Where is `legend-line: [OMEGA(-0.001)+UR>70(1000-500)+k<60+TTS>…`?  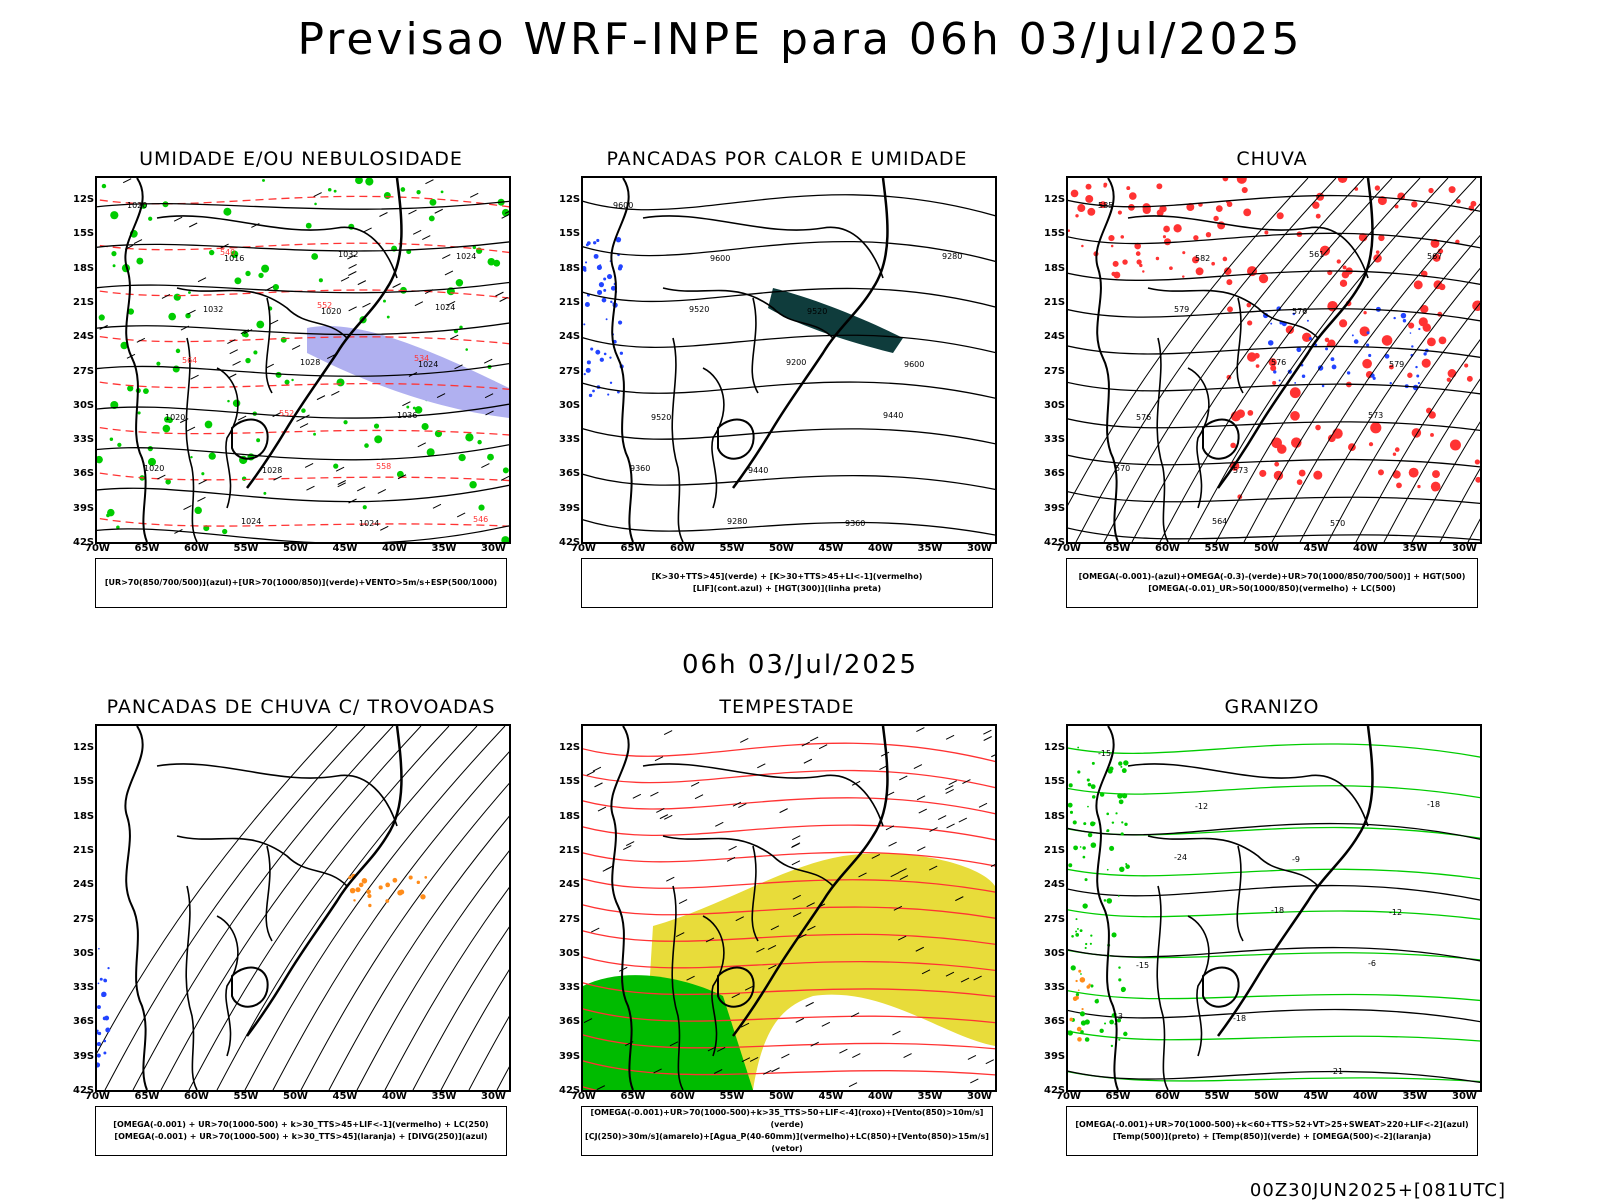
legend-line: [OMEGA(-0.001)+UR>70(1000-500)+k<60+TTS>… is located at coordinates (1272, 1124).